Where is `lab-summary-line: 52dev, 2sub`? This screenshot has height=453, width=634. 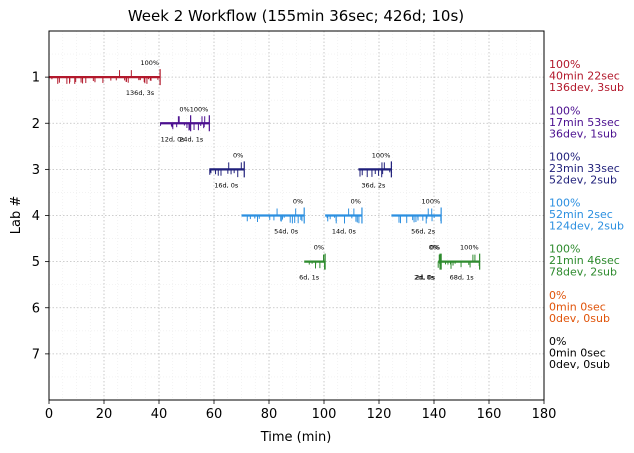 lab-summary-line: 52dev, 2sub is located at coordinates (583, 179).